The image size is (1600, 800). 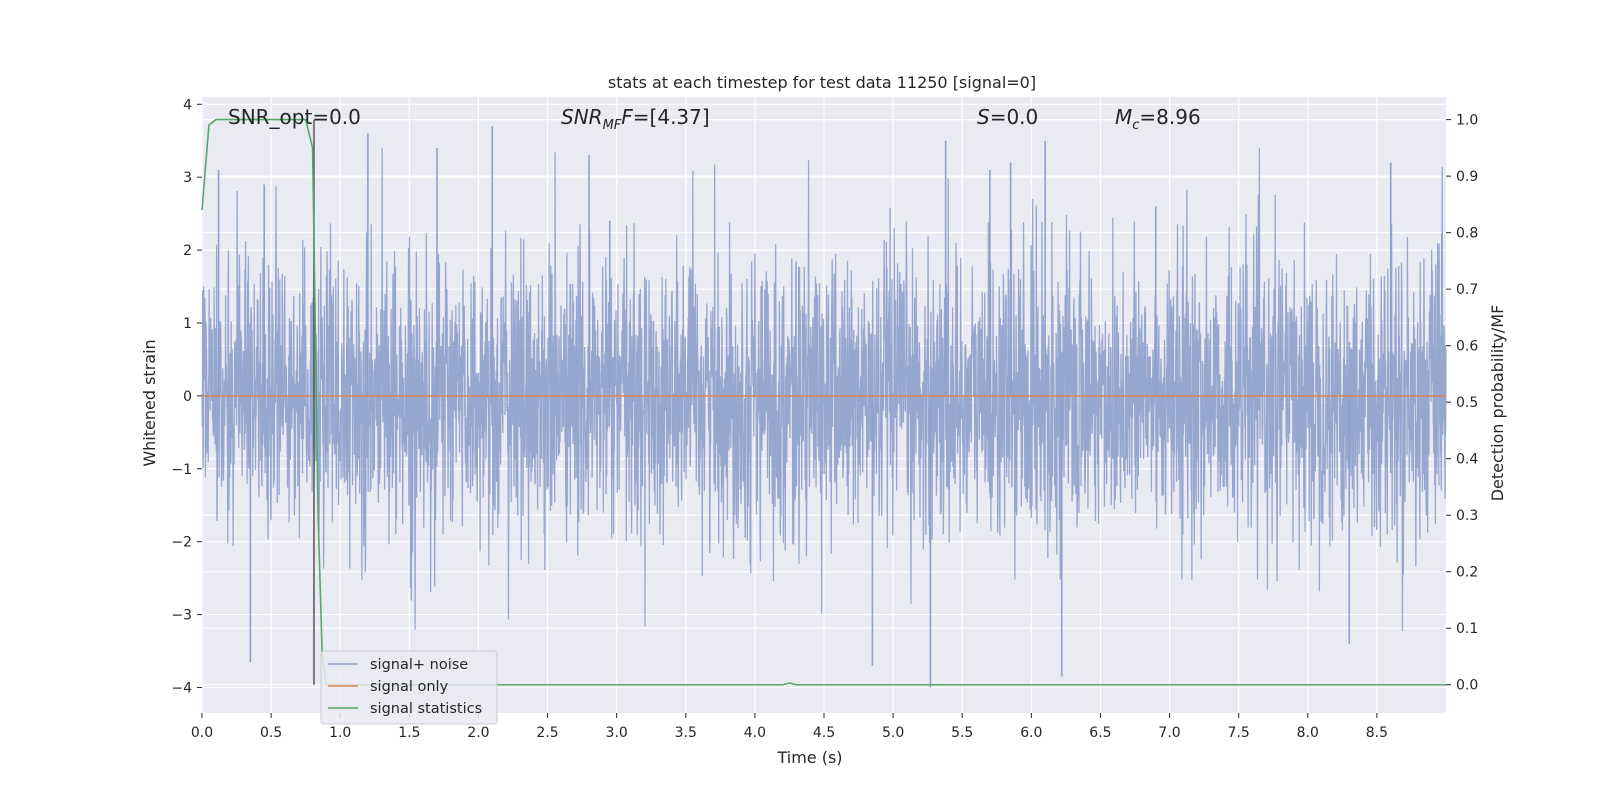 I want to click on y-left-tick-label: −3, so click(x=181, y=616).